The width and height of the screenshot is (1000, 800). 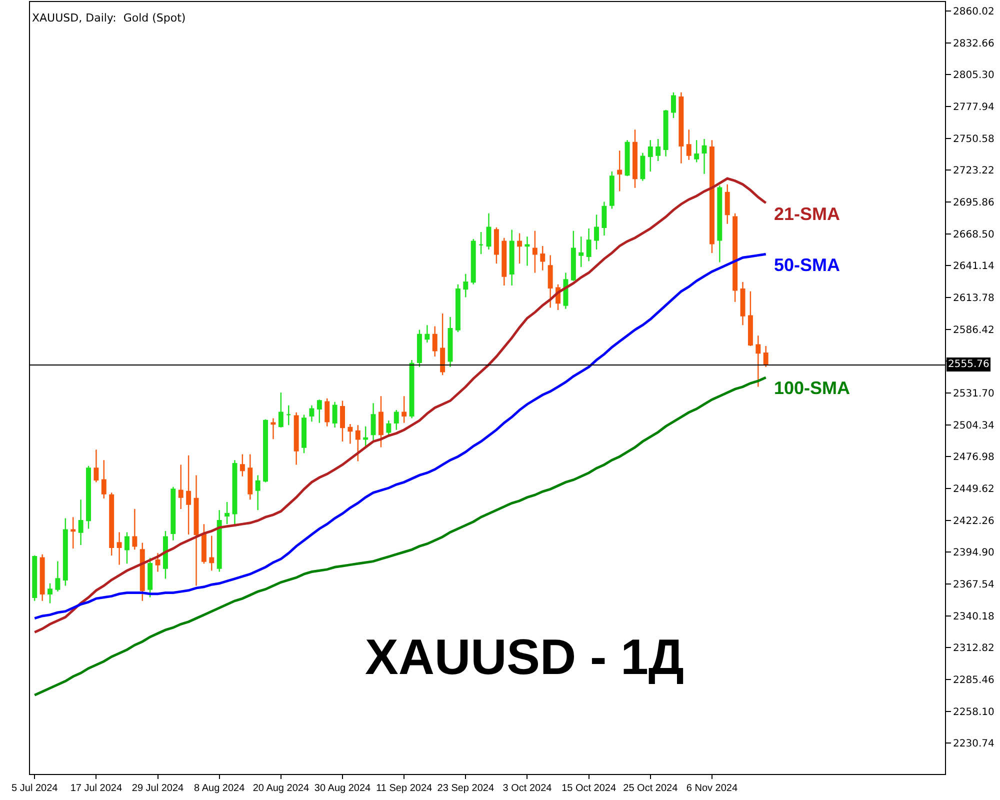 I want to click on x-tick-label: 11 Sep 2024, so click(x=404, y=788).